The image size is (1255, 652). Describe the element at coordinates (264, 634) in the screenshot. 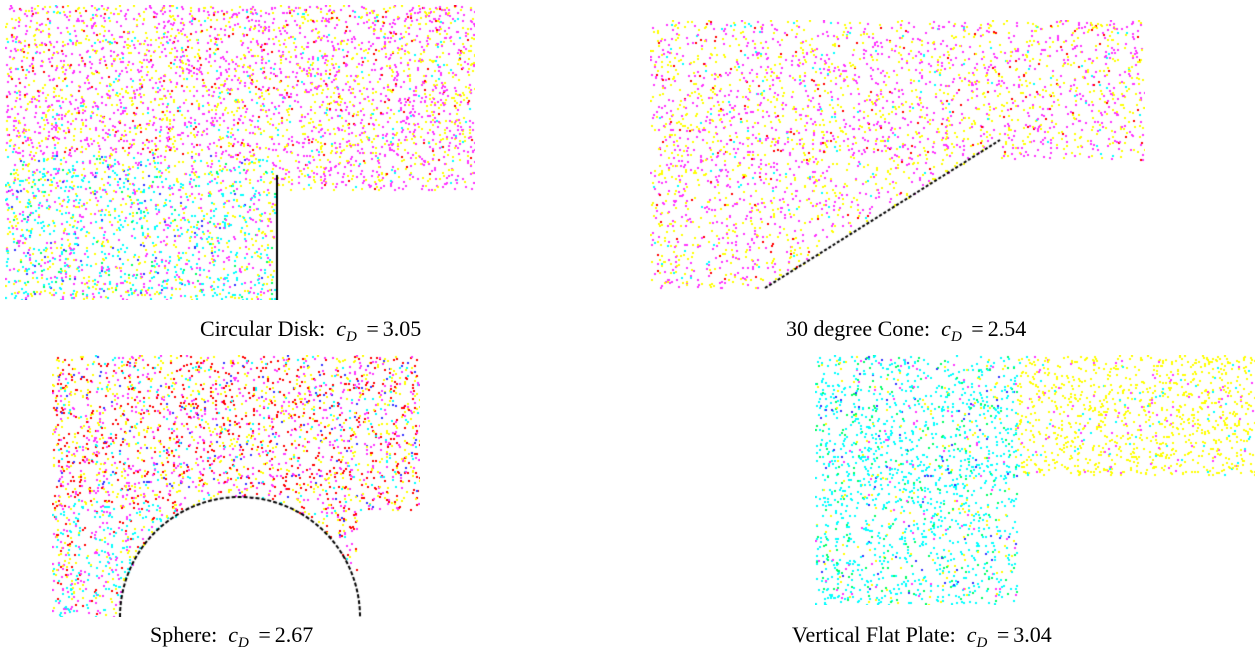

I see `sphere-caption-equals: =` at that location.